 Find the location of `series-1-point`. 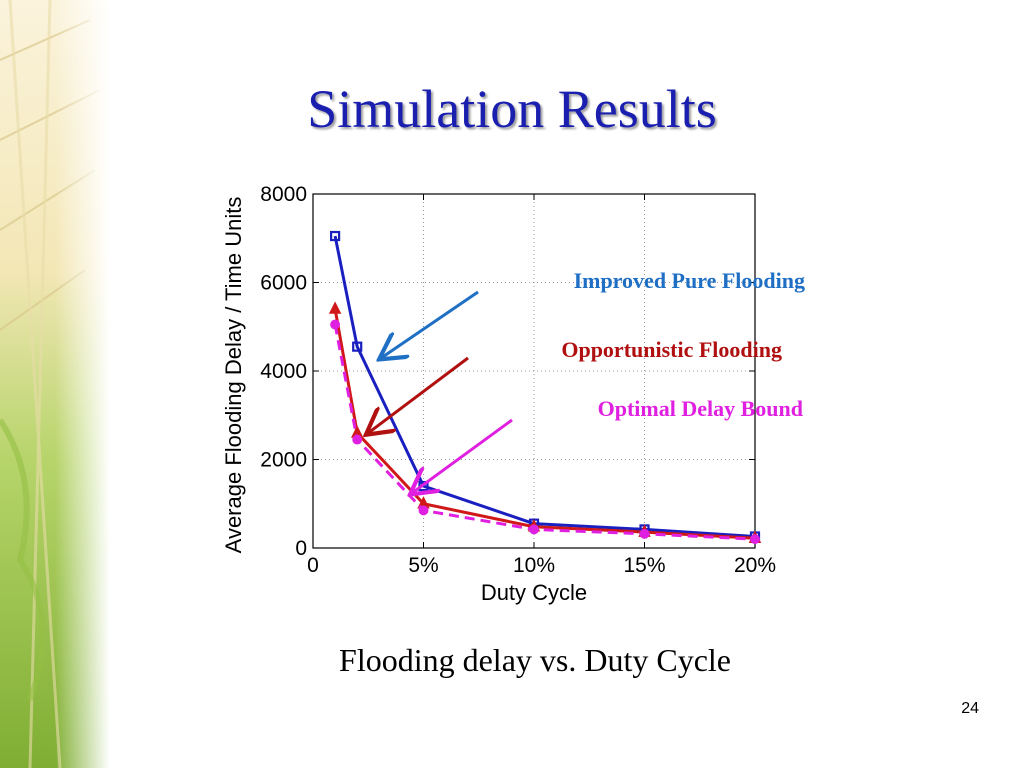

series-1-point is located at coordinates (335, 307).